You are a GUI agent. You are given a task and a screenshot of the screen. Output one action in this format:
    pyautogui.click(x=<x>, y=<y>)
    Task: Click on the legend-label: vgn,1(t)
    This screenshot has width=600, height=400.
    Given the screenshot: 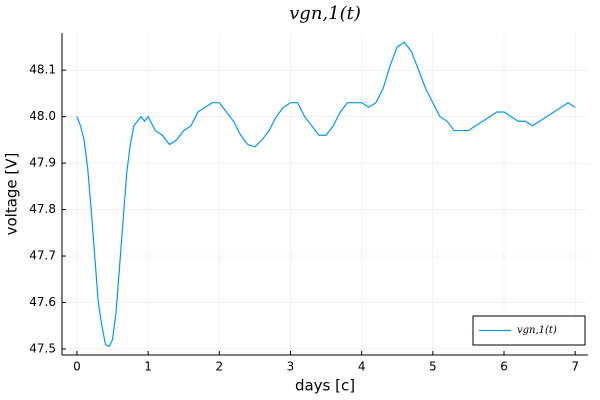 What is the action you would take?
    pyautogui.click(x=537, y=330)
    